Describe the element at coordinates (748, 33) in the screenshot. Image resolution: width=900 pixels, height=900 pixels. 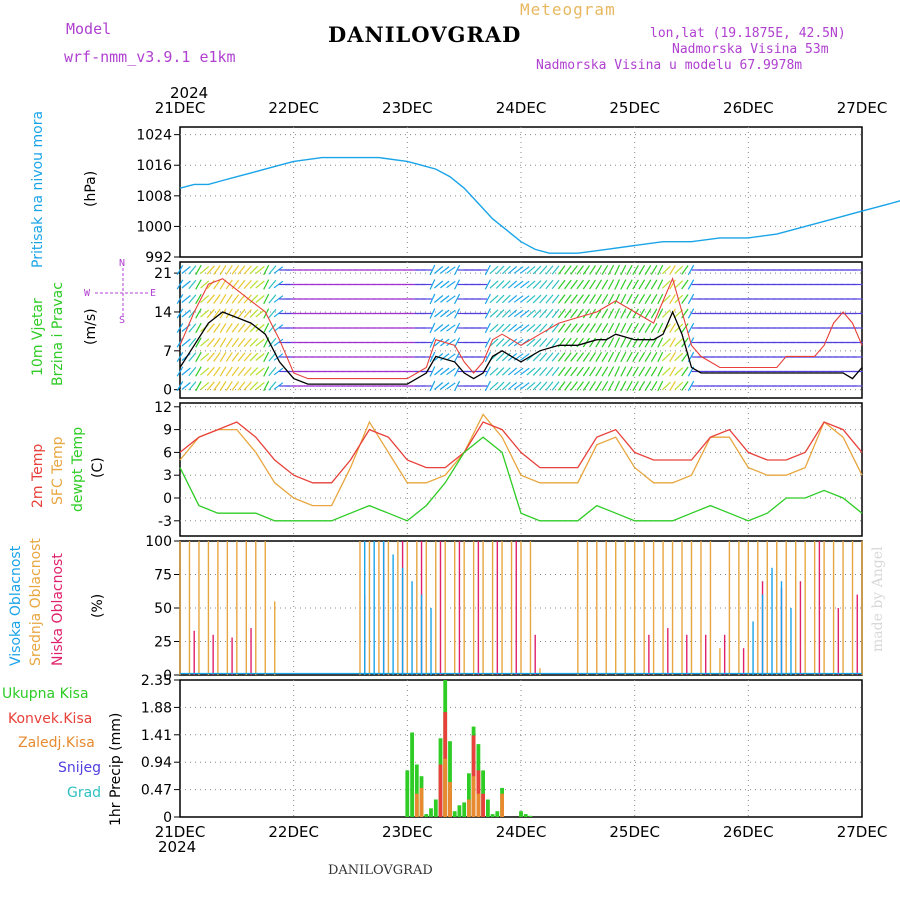
I see `lonlat-text: lon,lat (19.1875E, 42.5N)` at that location.